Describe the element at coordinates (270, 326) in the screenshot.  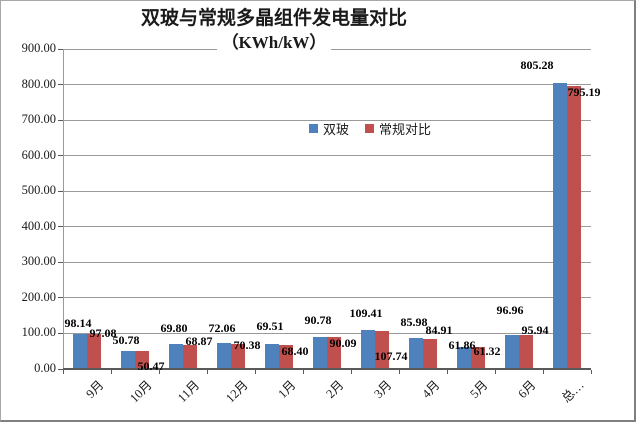
I see `data-label: 69.51` at that location.